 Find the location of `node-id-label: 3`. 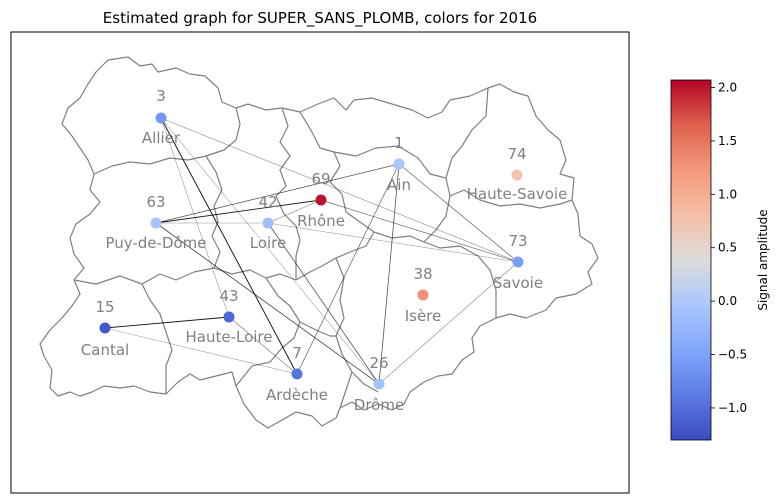

node-id-label: 3 is located at coordinates (161, 96).